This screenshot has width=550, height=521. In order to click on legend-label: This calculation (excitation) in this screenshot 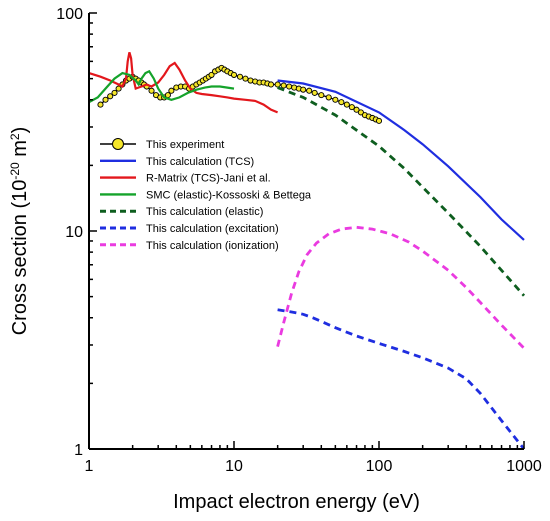, I will do `click(212, 229)`.